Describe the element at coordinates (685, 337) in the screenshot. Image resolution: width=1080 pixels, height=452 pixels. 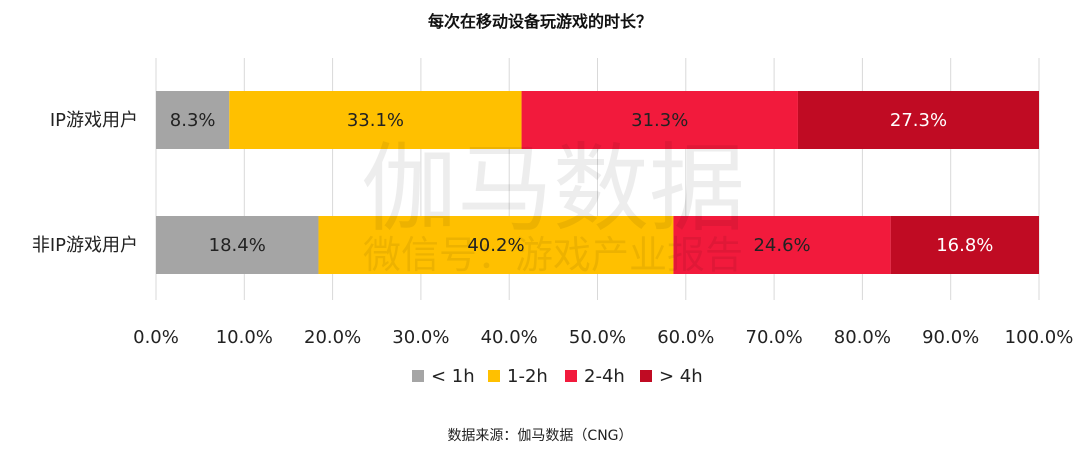
I see `x-tick-label: 60.0%` at that location.